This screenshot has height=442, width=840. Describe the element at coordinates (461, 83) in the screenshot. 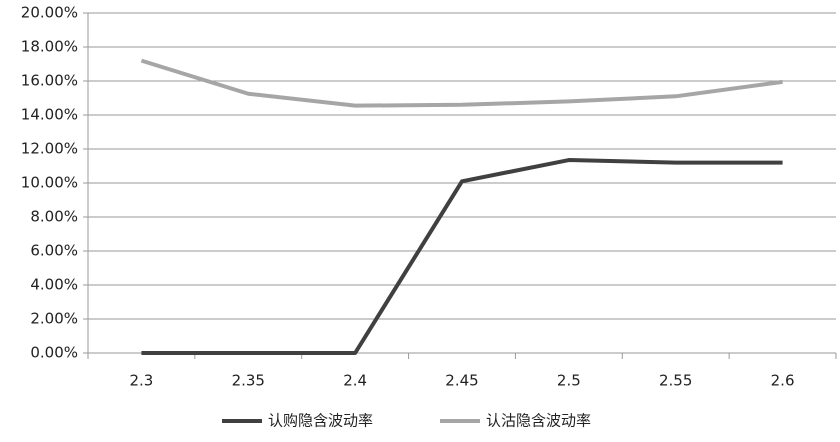

I see `series-line` at that location.